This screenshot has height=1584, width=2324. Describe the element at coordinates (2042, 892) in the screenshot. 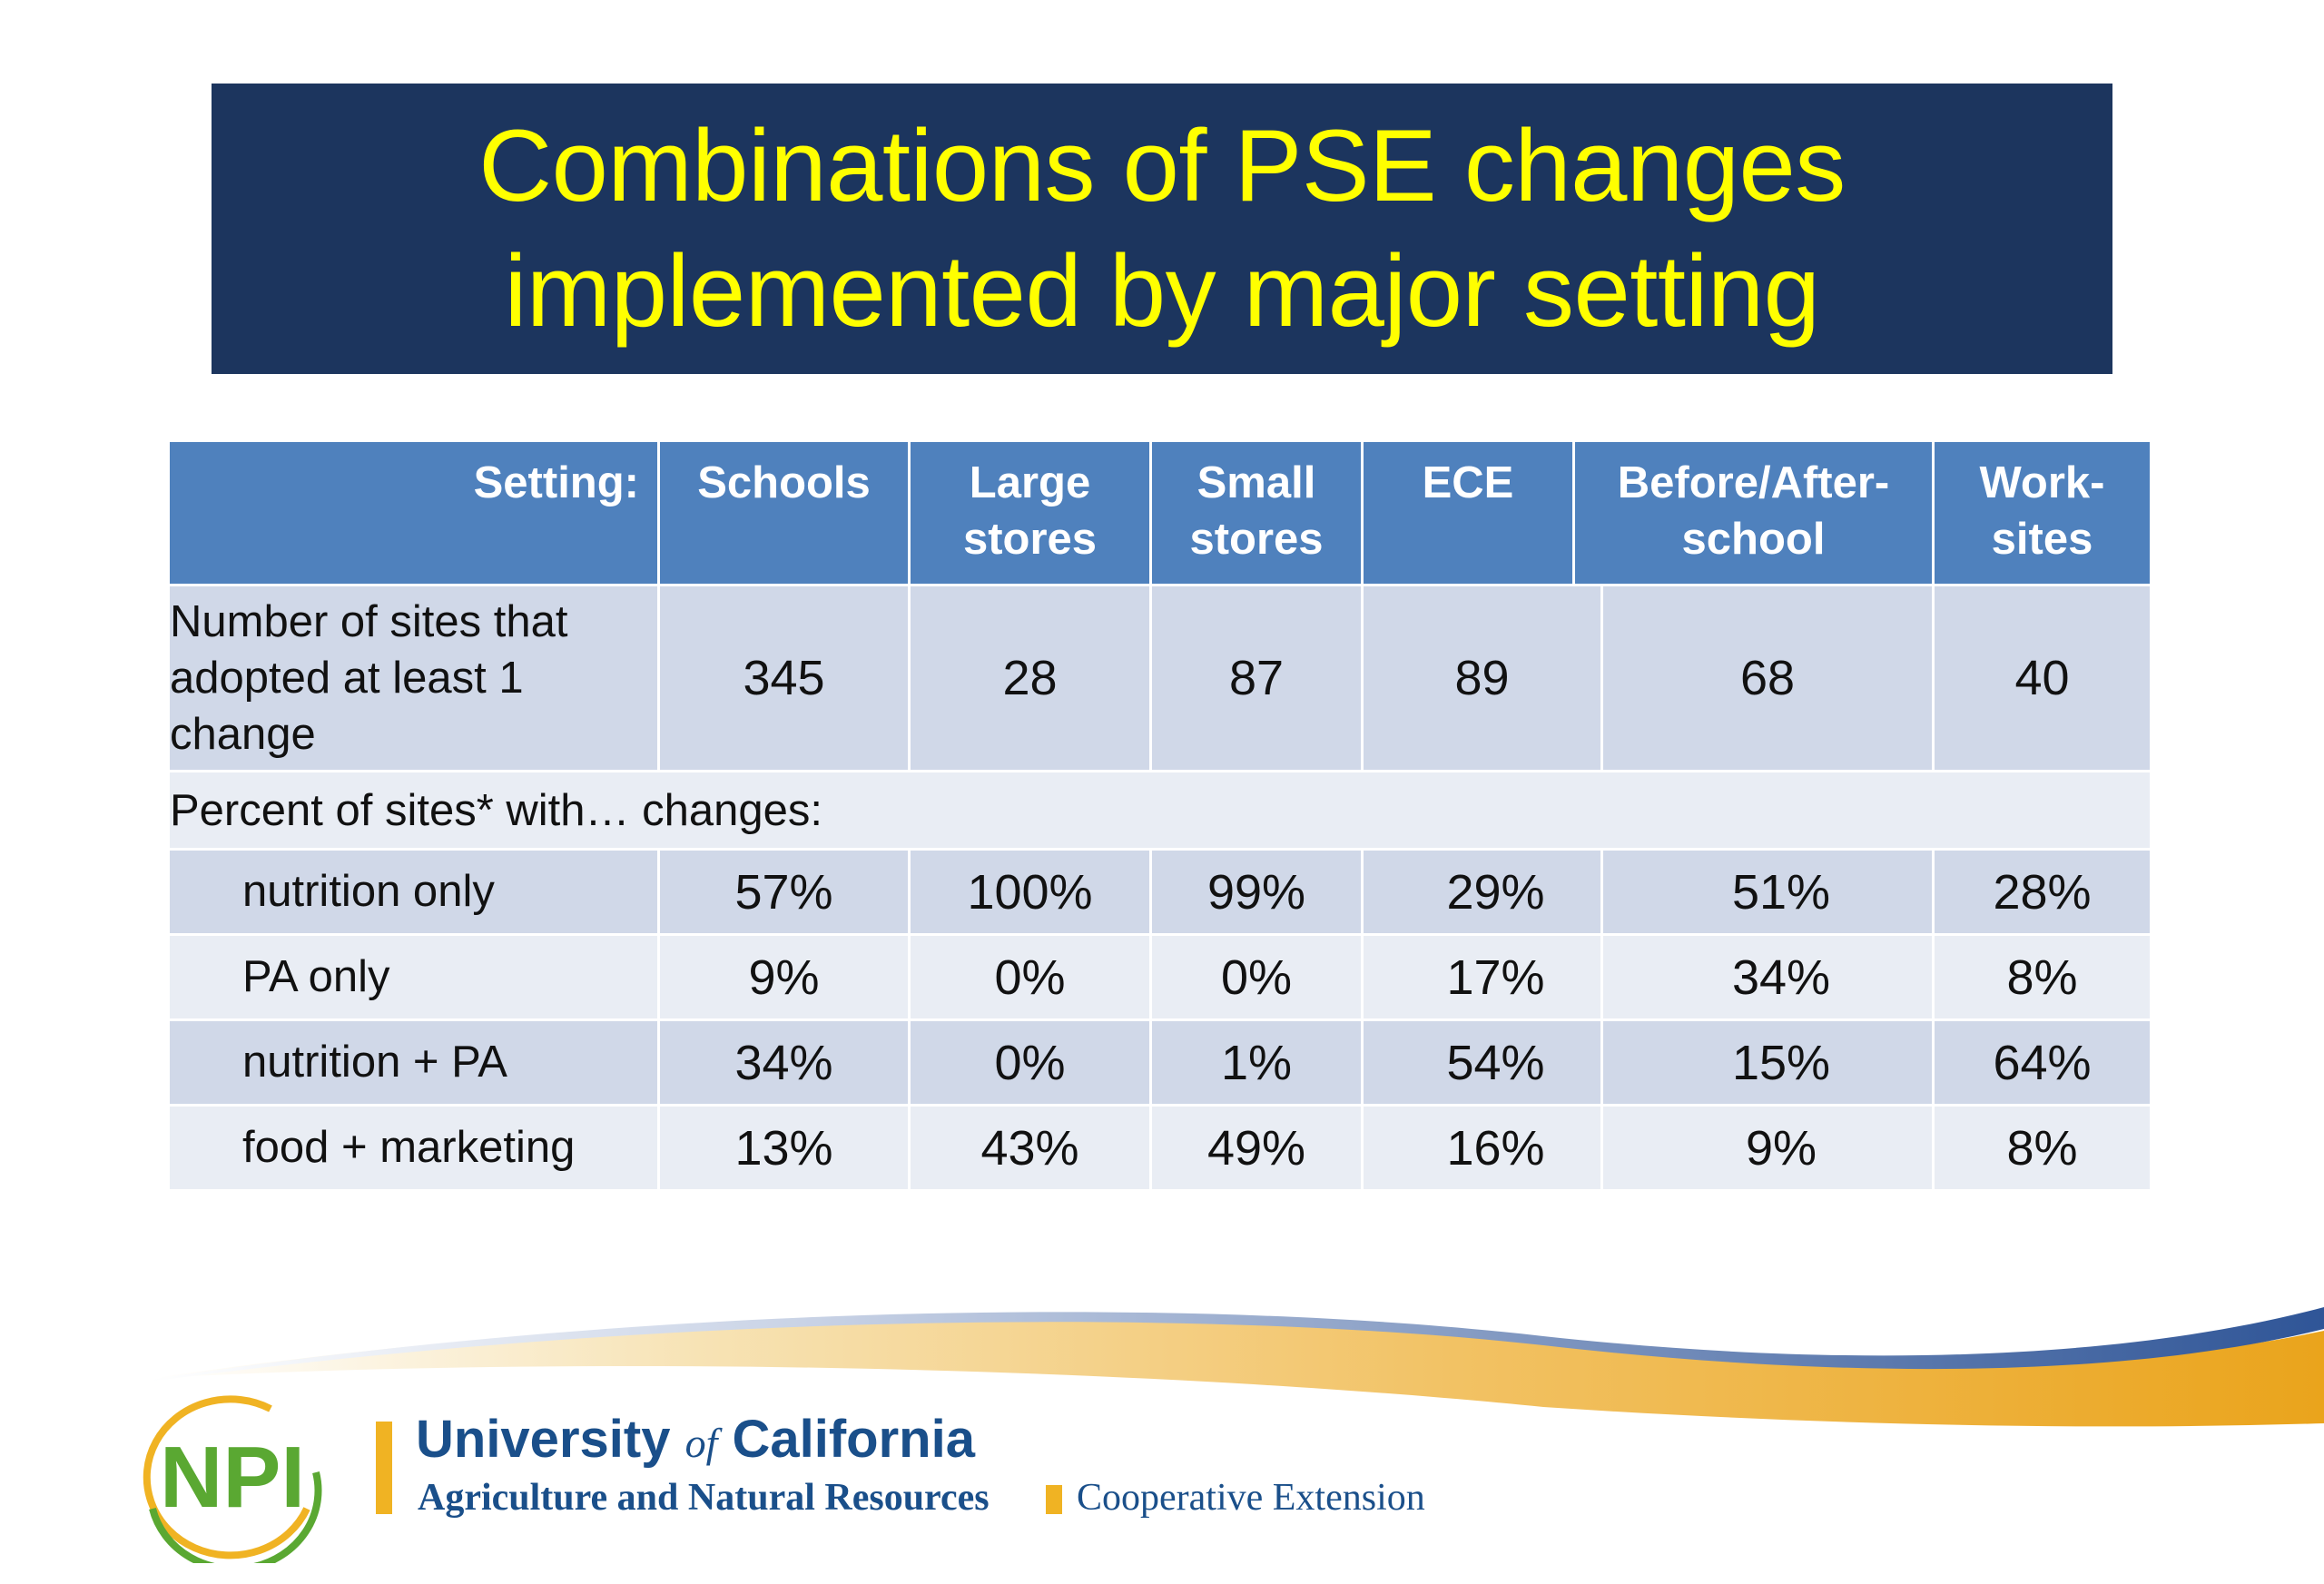

I see `table-cell: 28%` at that location.